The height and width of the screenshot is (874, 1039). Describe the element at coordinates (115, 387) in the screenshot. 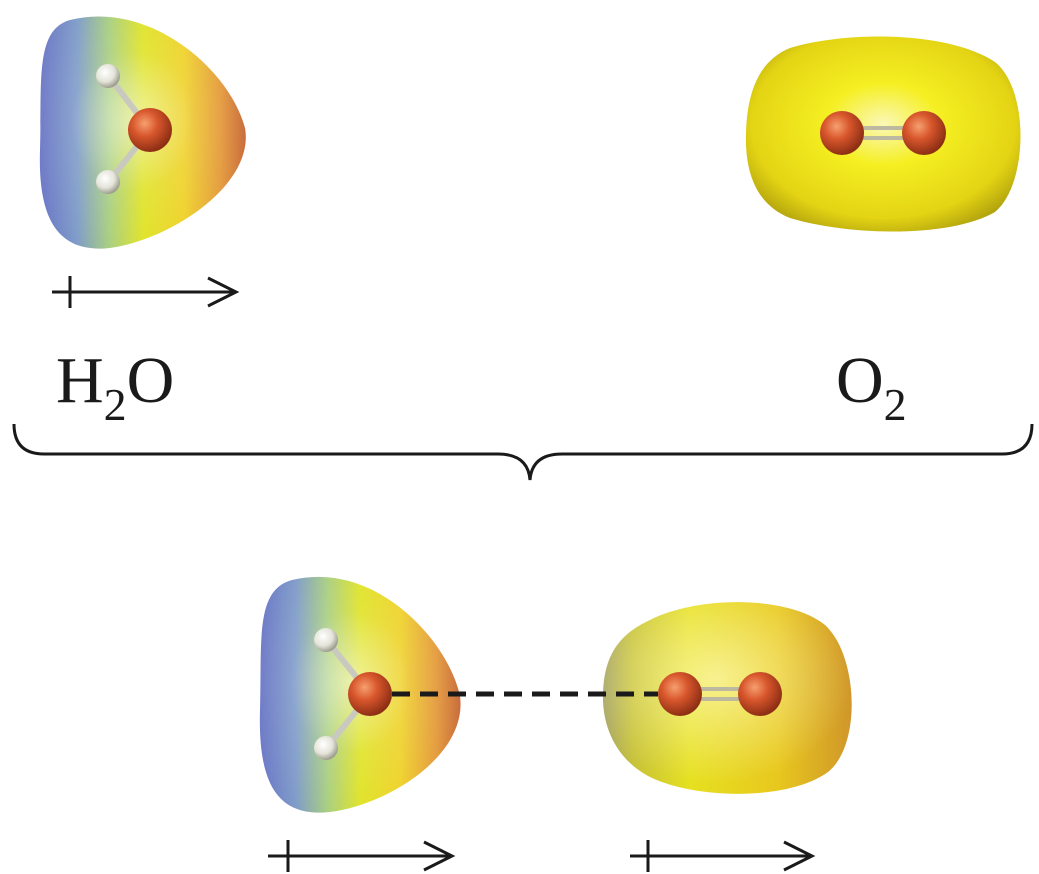

I see `water-formula-label: H2O` at that location.